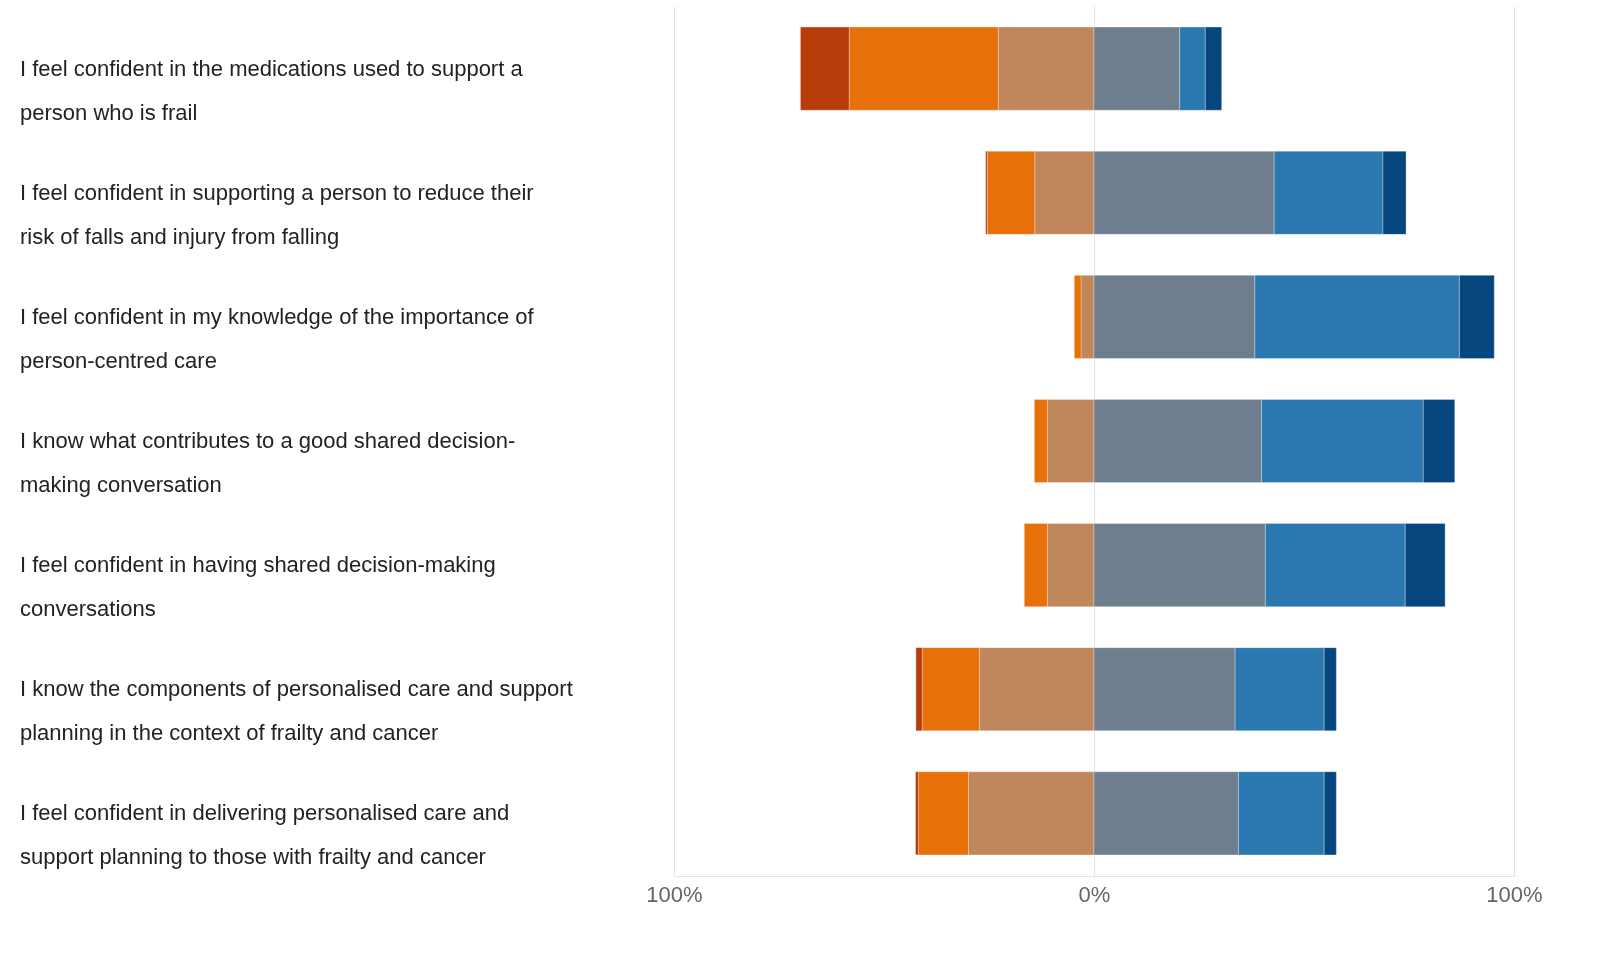  What do you see at coordinates (272, 90) in the screenshot?
I see `y-tick-label: I feel confident in the medications used to support a person who is frail` at bounding box center [272, 90].